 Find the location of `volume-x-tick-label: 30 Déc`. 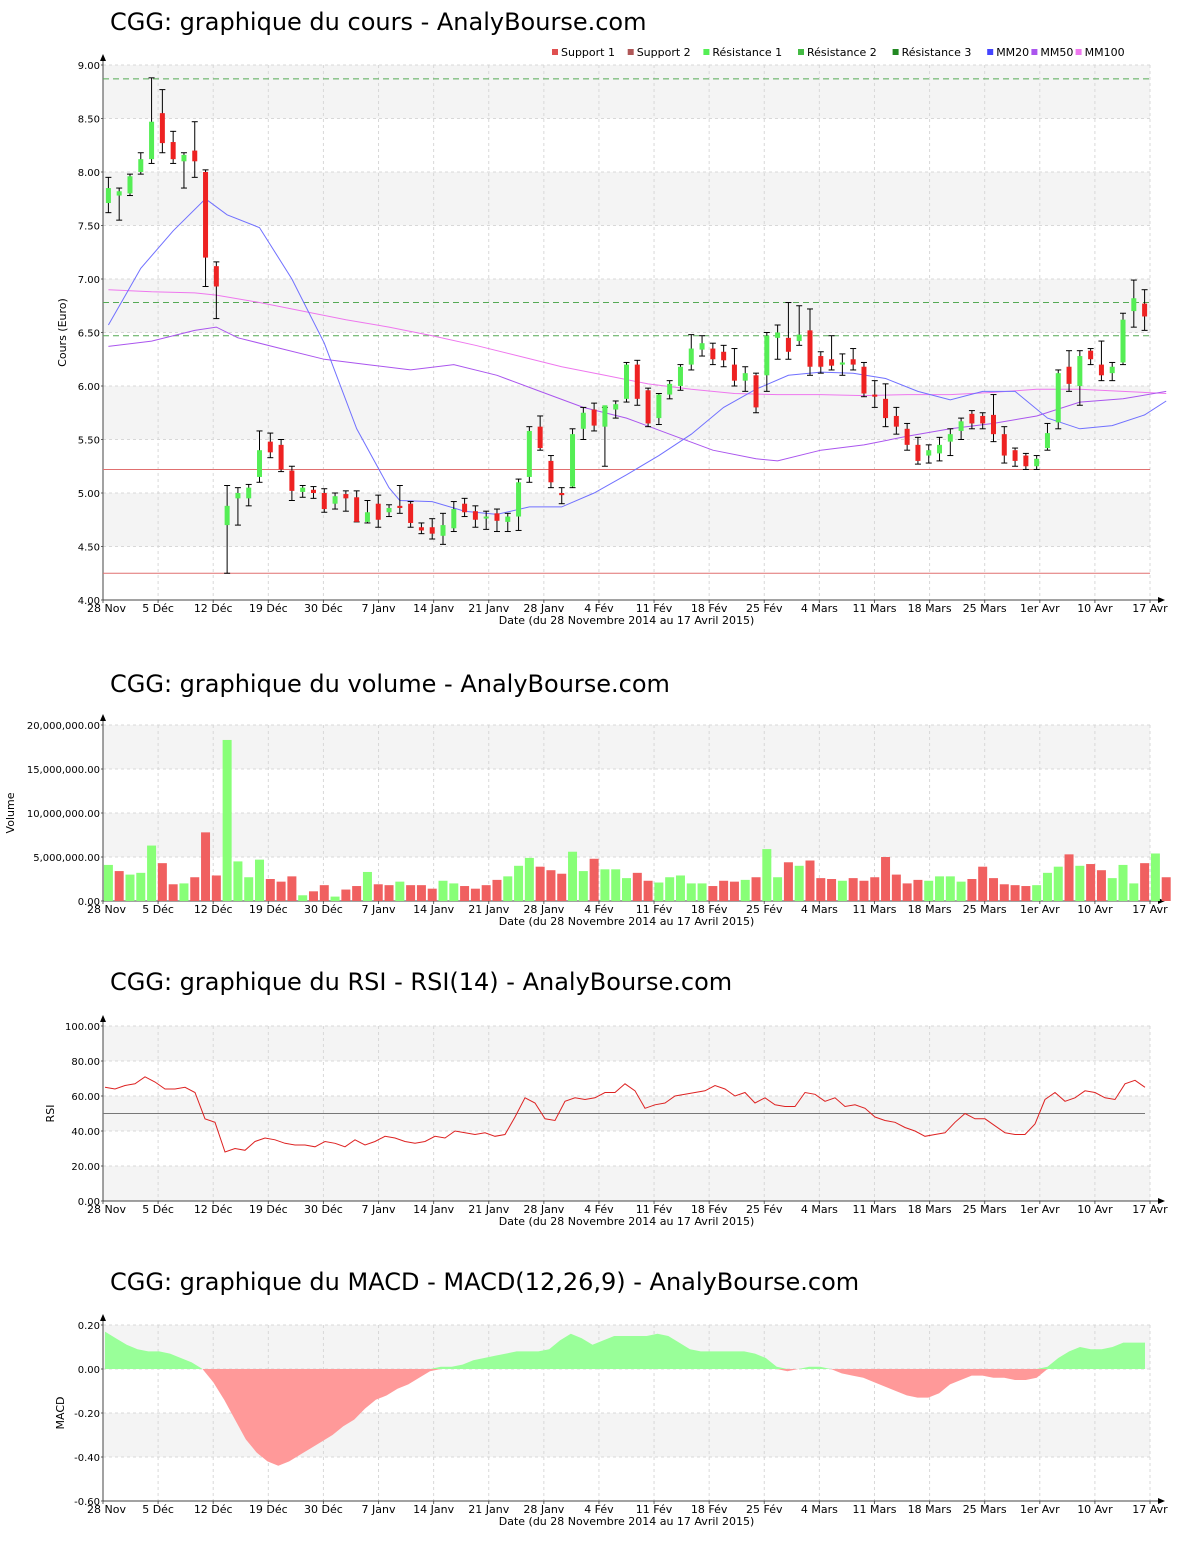

volume-x-tick-label: 30 Déc is located at coordinates (323, 909).